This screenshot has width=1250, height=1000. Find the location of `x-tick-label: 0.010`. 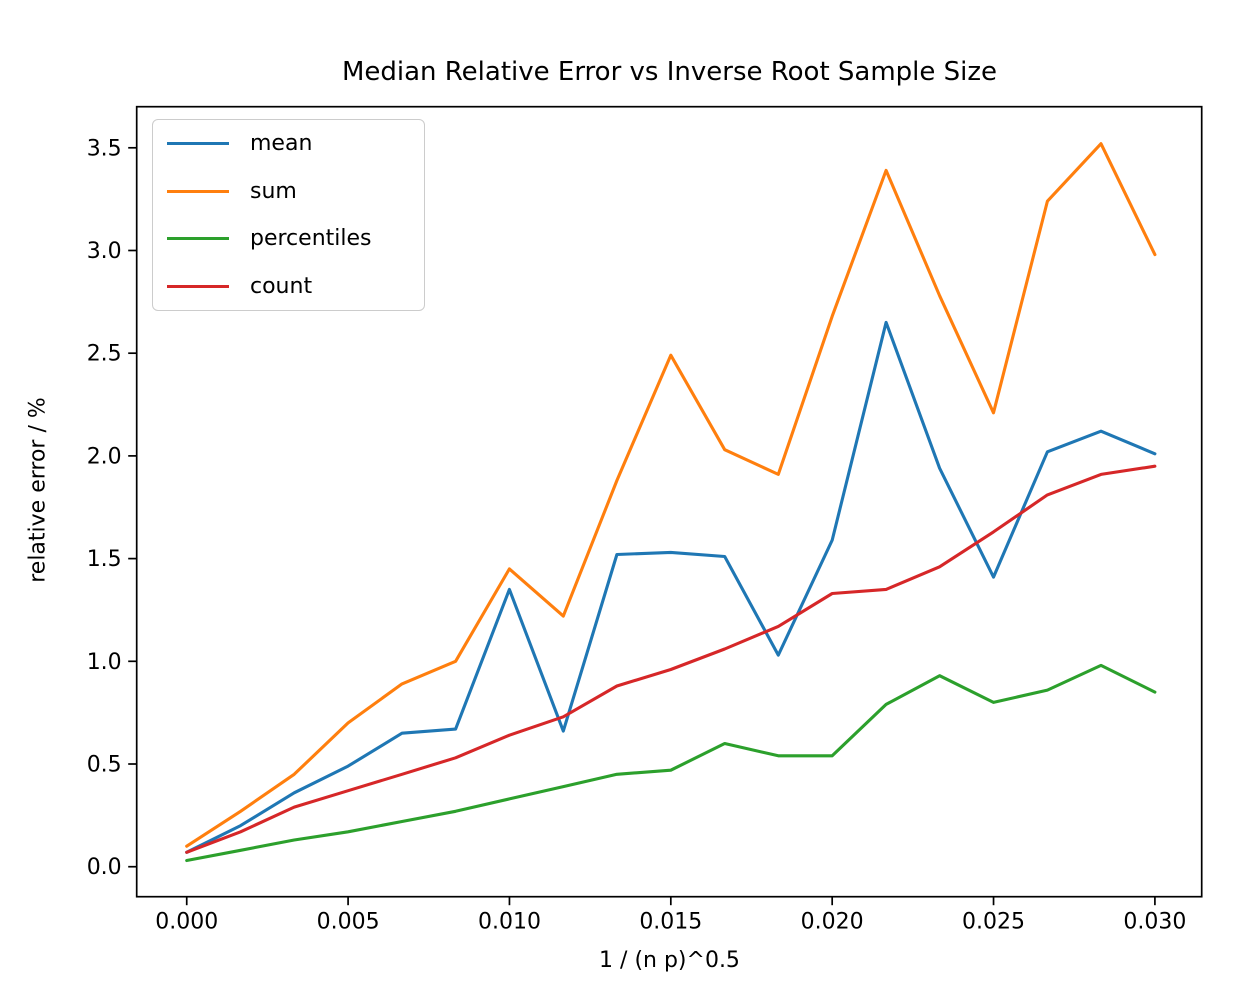

x-tick-label: 0.010 is located at coordinates (509, 922).